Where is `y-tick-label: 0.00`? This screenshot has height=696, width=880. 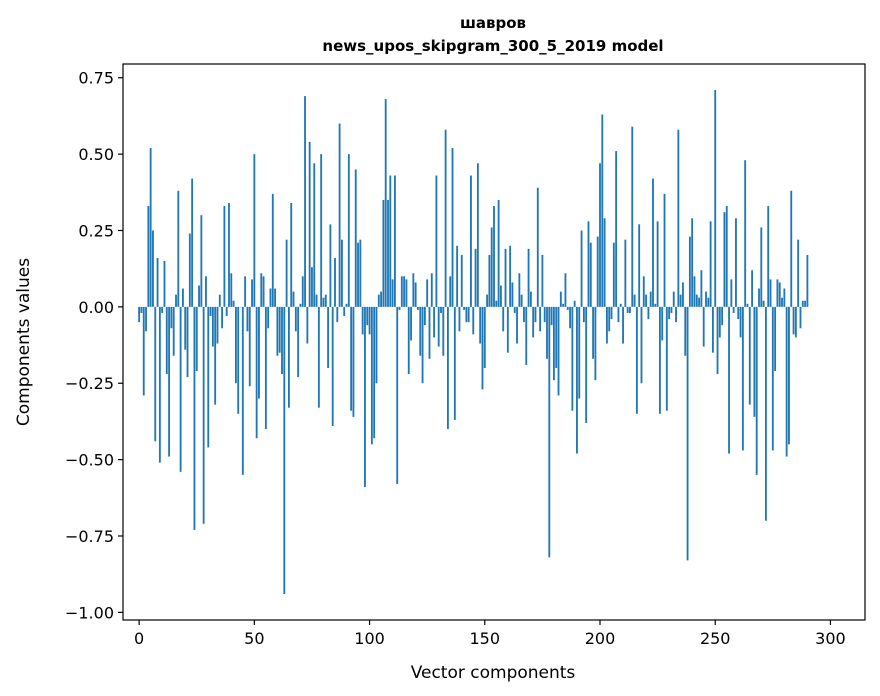 y-tick-label: 0.00 is located at coordinates (96, 307).